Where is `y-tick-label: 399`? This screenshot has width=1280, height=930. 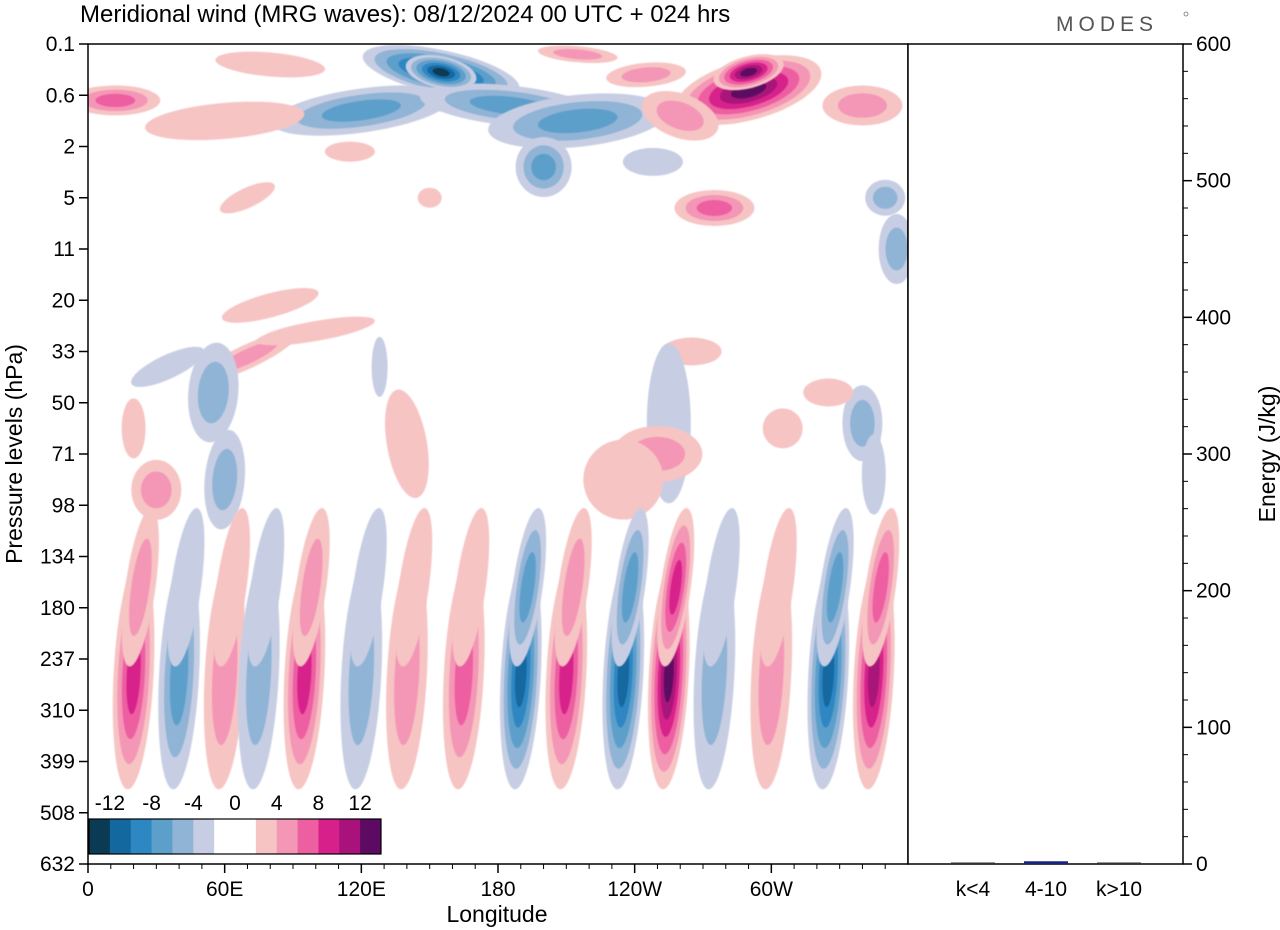 y-tick-label: 399 is located at coordinates (57, 762).